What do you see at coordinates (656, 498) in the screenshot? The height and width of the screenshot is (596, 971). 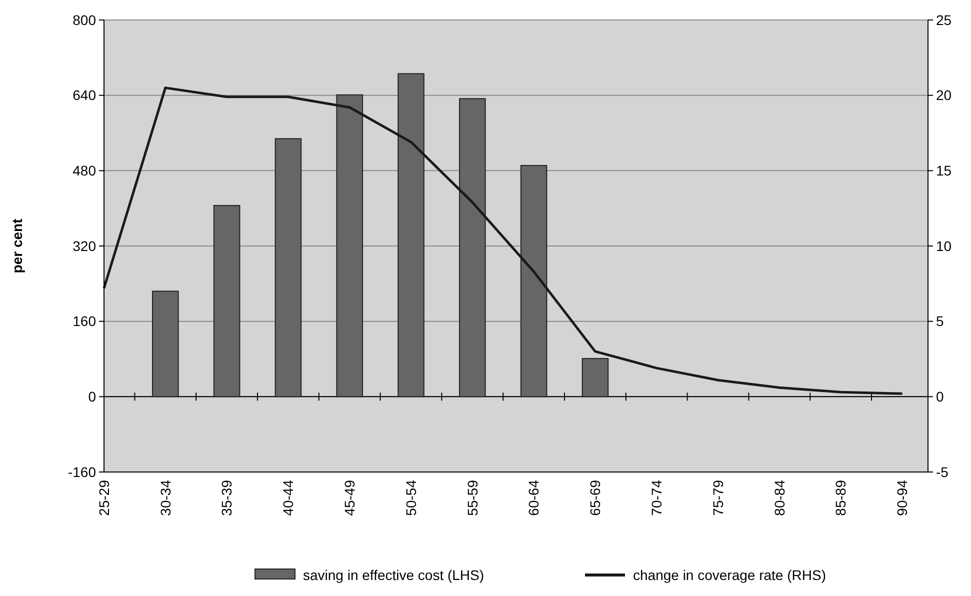 I see `x-tick-label: 70-74` at bounding box center [656, 498].